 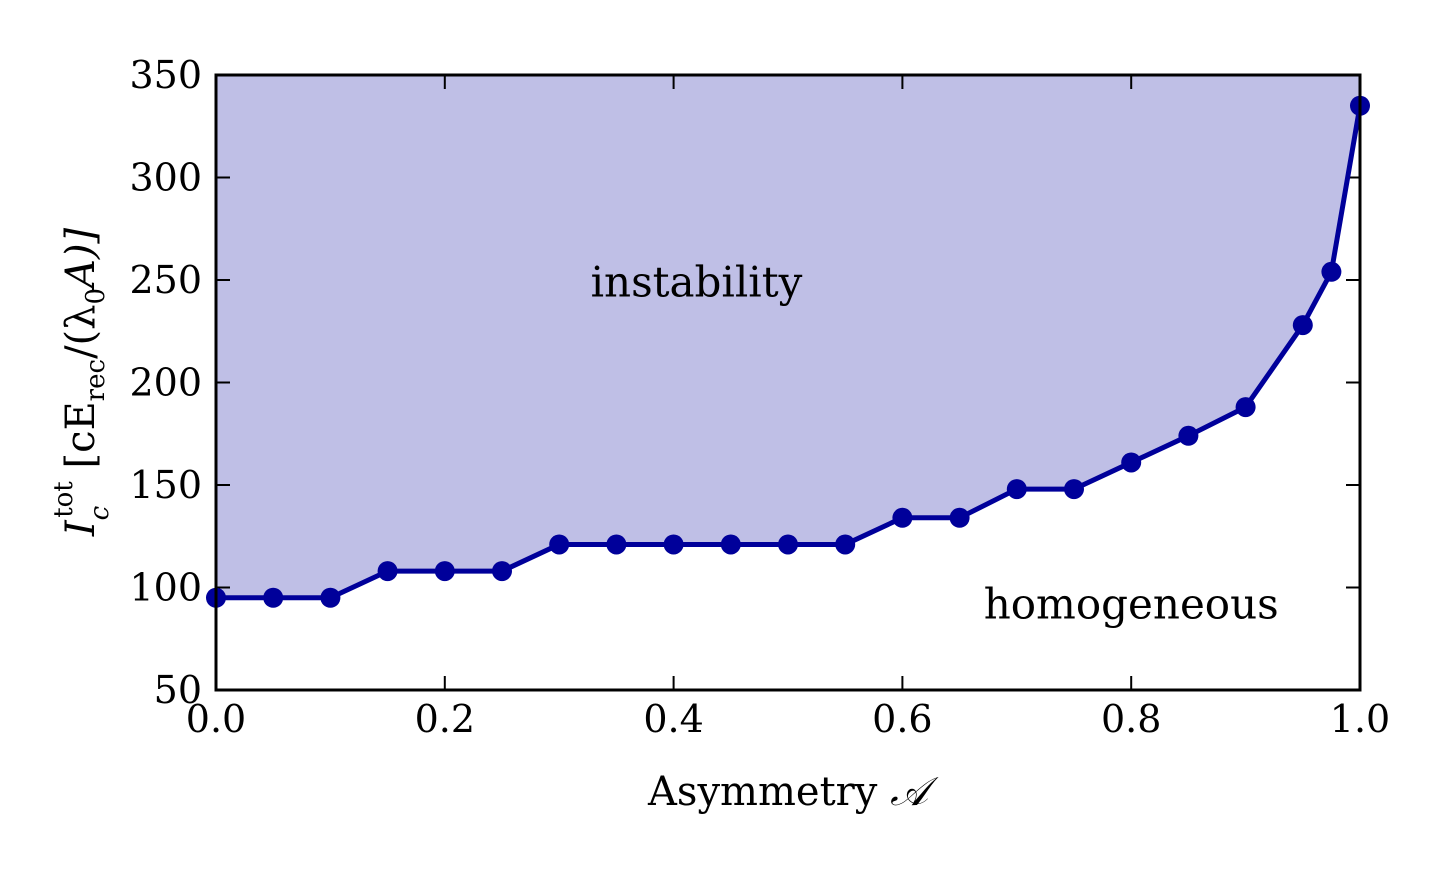 I want to click on y-tick-label-2: 150, so click(x=165, y=485).